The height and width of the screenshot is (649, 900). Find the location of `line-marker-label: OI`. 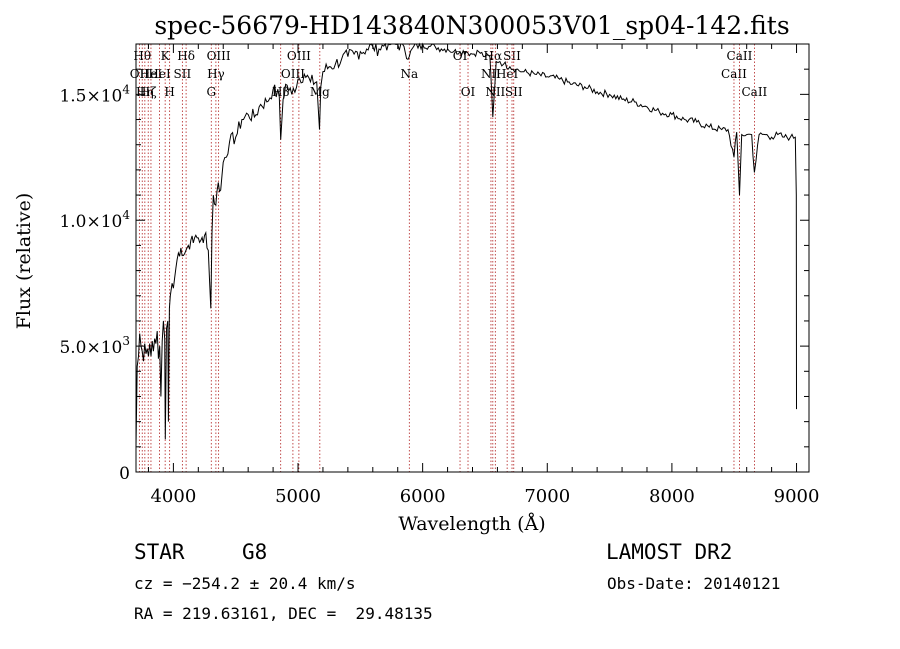

line-marker-label: OI is located at coordinates (468, 92).